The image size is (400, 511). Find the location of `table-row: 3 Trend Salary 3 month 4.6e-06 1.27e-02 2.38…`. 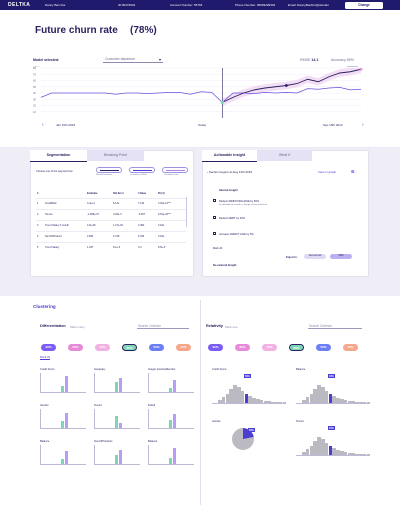

table-row: 3 Trend Salary 3 month 4.6e-06 1.27e-02 2.38… is located at coordinates (111, 225).